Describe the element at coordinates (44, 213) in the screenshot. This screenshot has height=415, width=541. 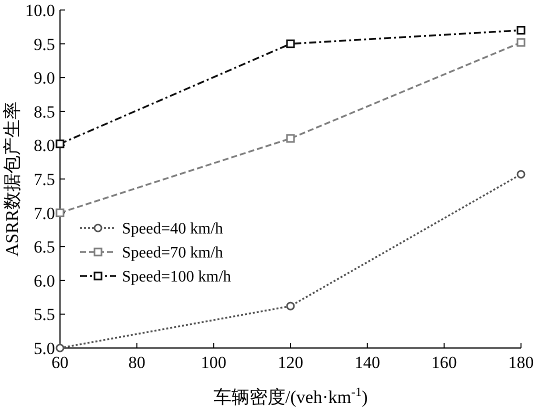
I see `y-tick-label: 7.0` at that location.